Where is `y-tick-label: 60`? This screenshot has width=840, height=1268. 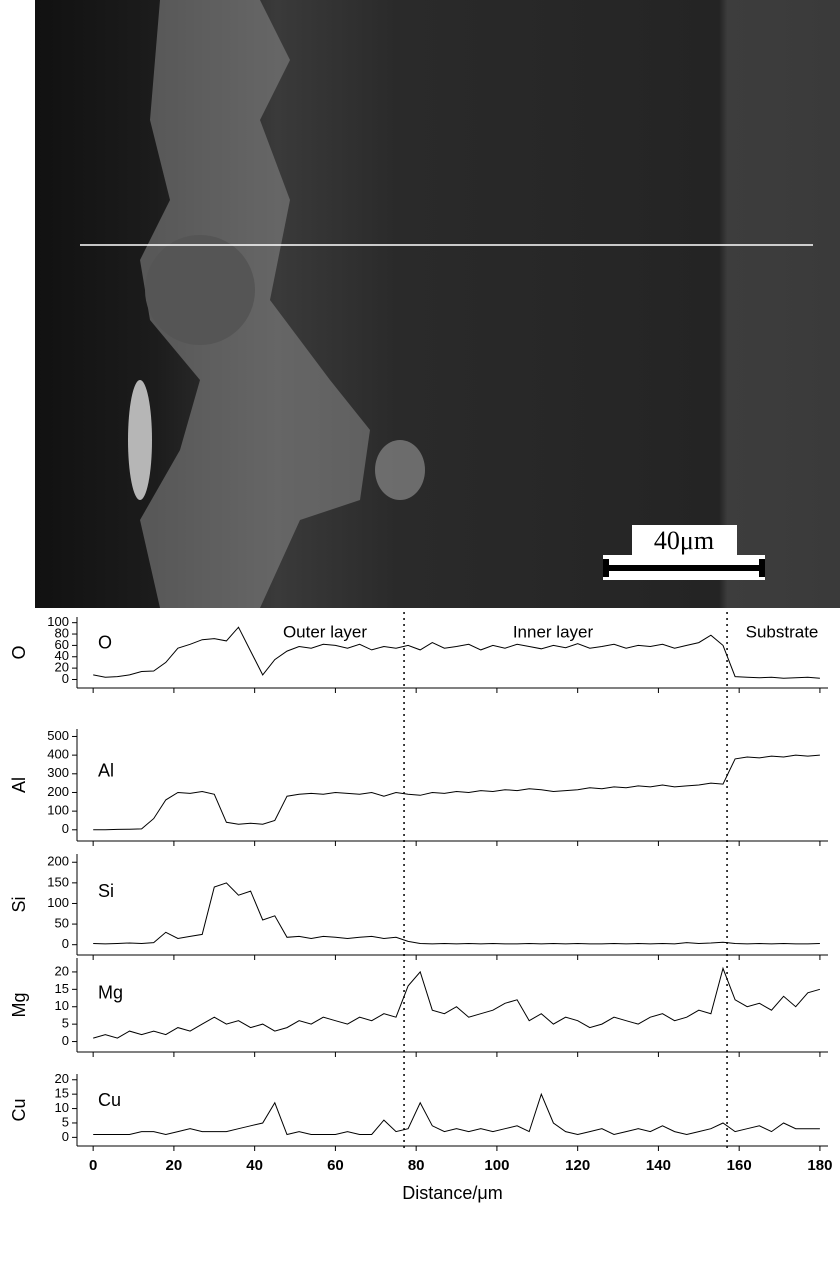
y-tick-label: 60 is located at coordinates (62, 644).